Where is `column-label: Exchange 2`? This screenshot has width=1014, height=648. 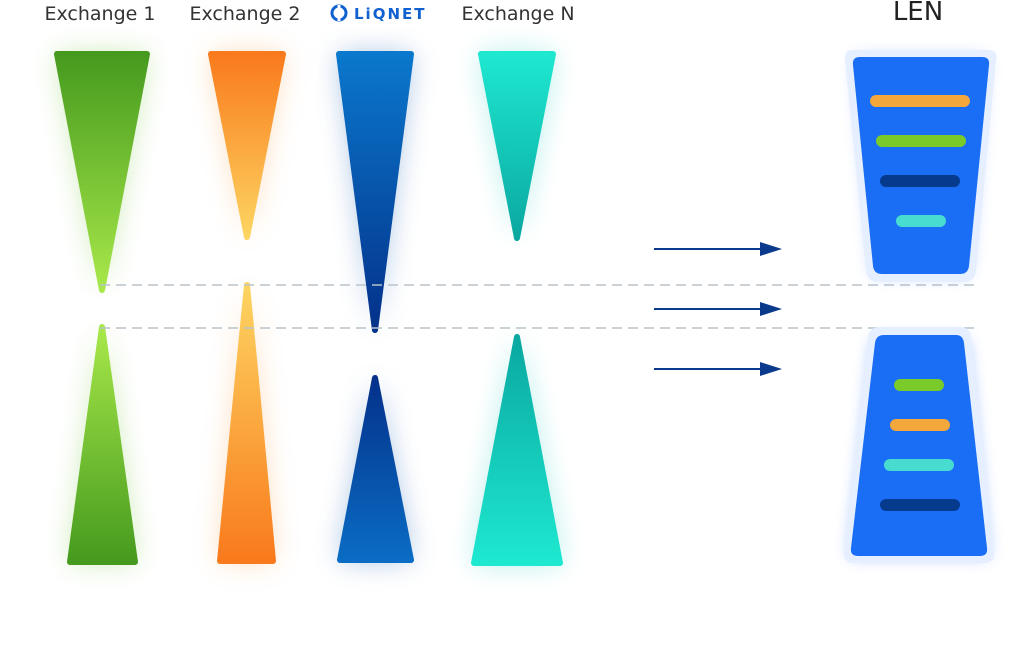
column-label: Exchange 2 is located at coordinates (245, 14).